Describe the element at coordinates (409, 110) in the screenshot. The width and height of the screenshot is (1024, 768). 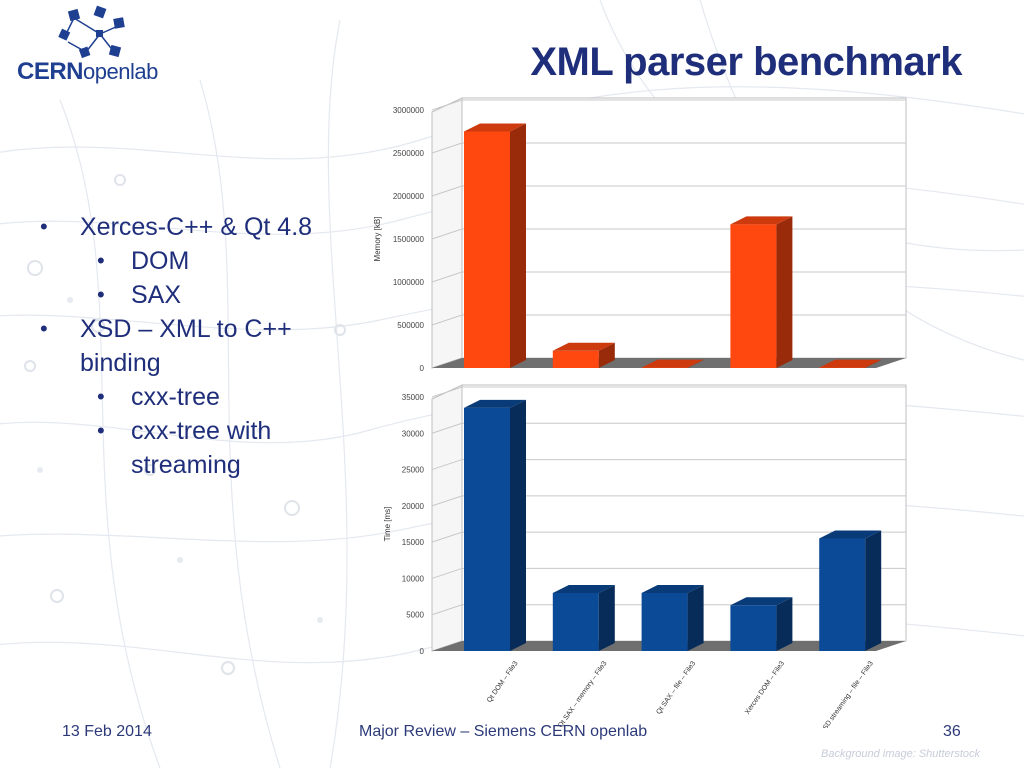
I see `memory-tick-label: 3000000` at that location.